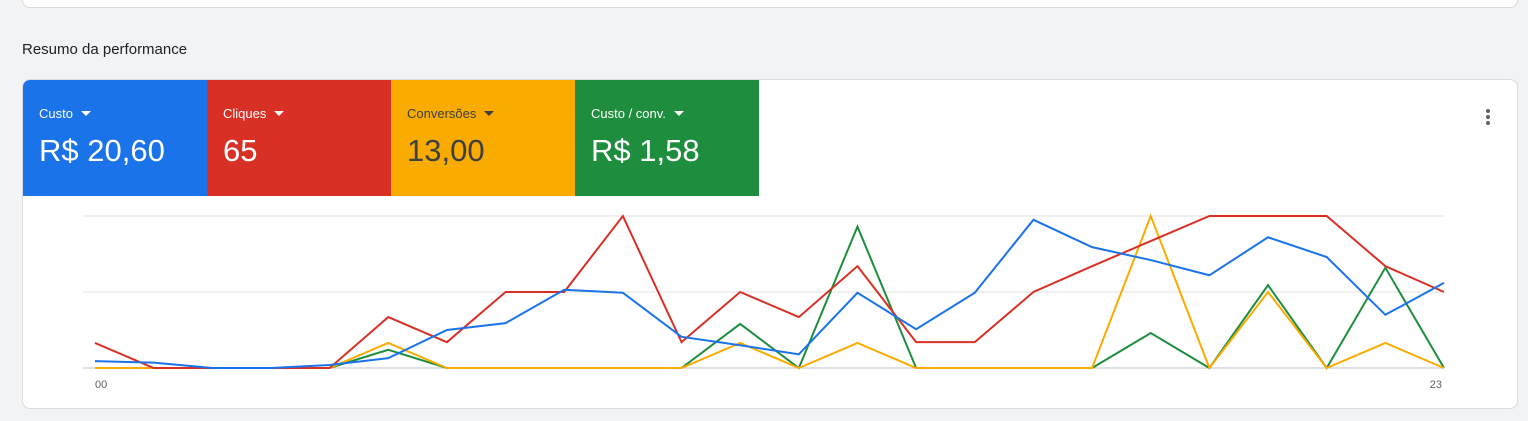 The height and width of the screenshot is (421, 1528). Describe the element at coordinates (299, 138) in the screenshot. I see `metric-tile: Cliques 65` at that location.